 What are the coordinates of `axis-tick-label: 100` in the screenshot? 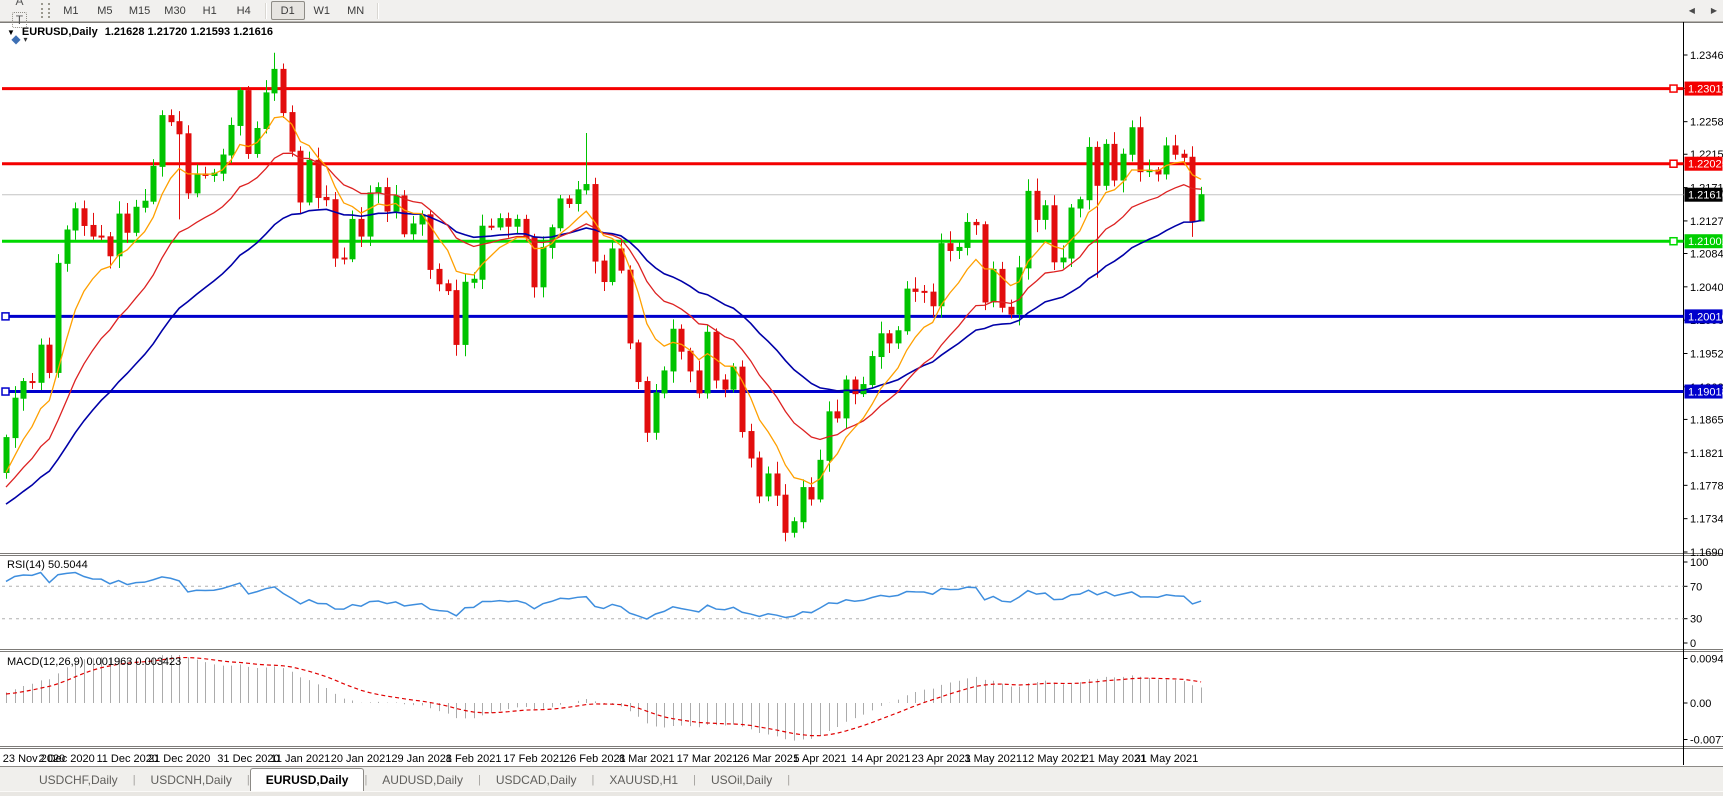 It's located at (1699, 563).